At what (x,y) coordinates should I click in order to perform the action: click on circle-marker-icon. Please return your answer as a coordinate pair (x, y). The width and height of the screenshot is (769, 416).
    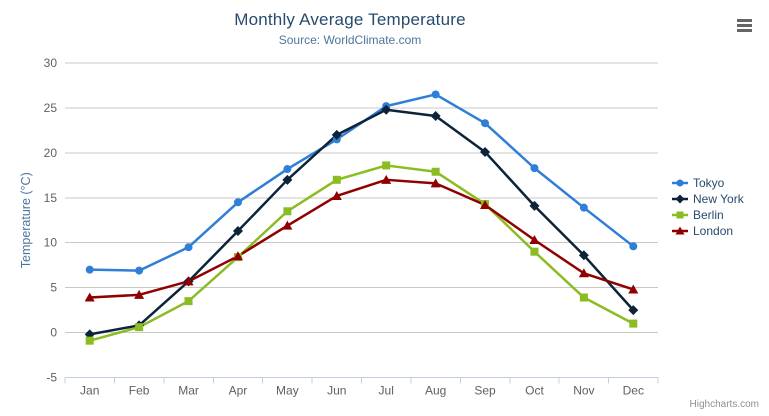
    Looking at the image, I should click on (680, 182).